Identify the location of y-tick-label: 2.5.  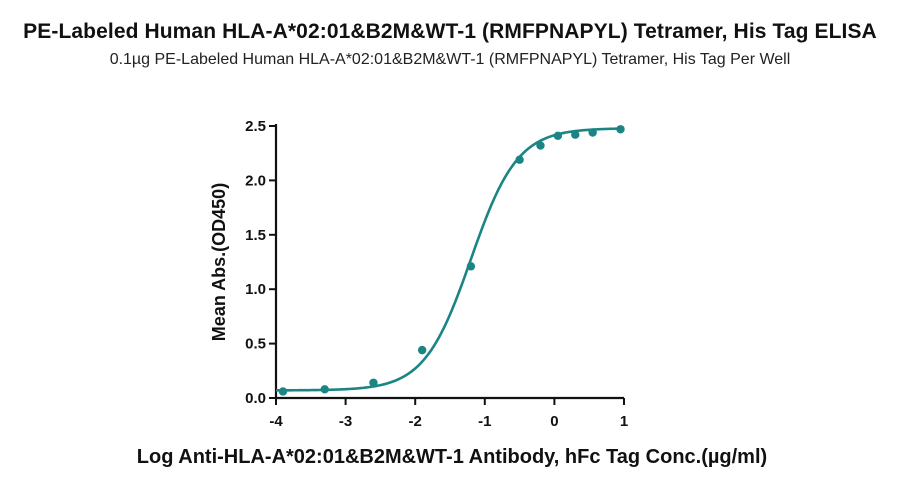
(255, 126).